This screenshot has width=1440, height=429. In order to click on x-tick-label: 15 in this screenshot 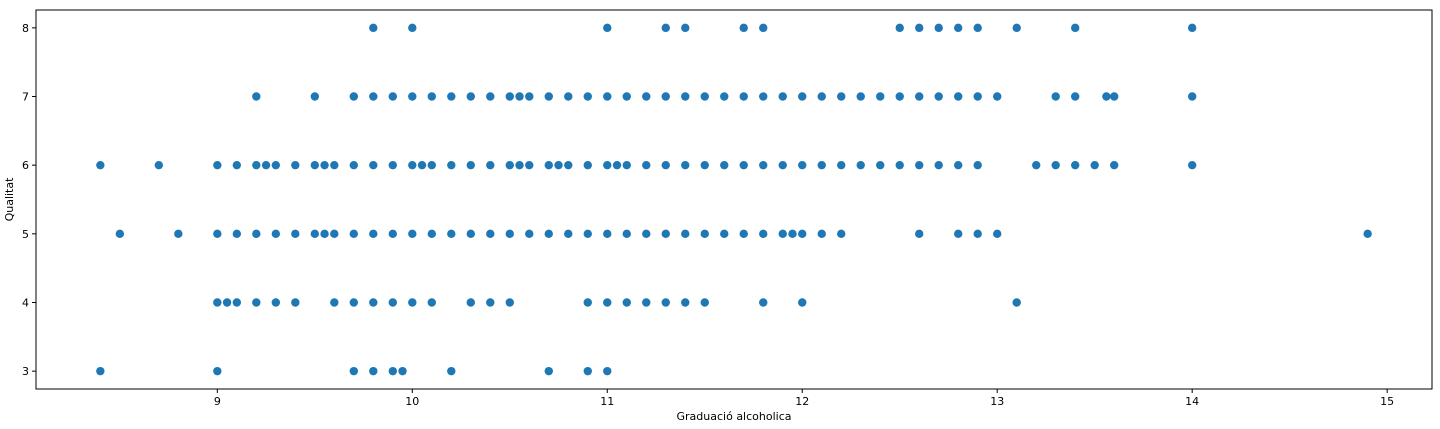, I will do `click(1387, 401)`.